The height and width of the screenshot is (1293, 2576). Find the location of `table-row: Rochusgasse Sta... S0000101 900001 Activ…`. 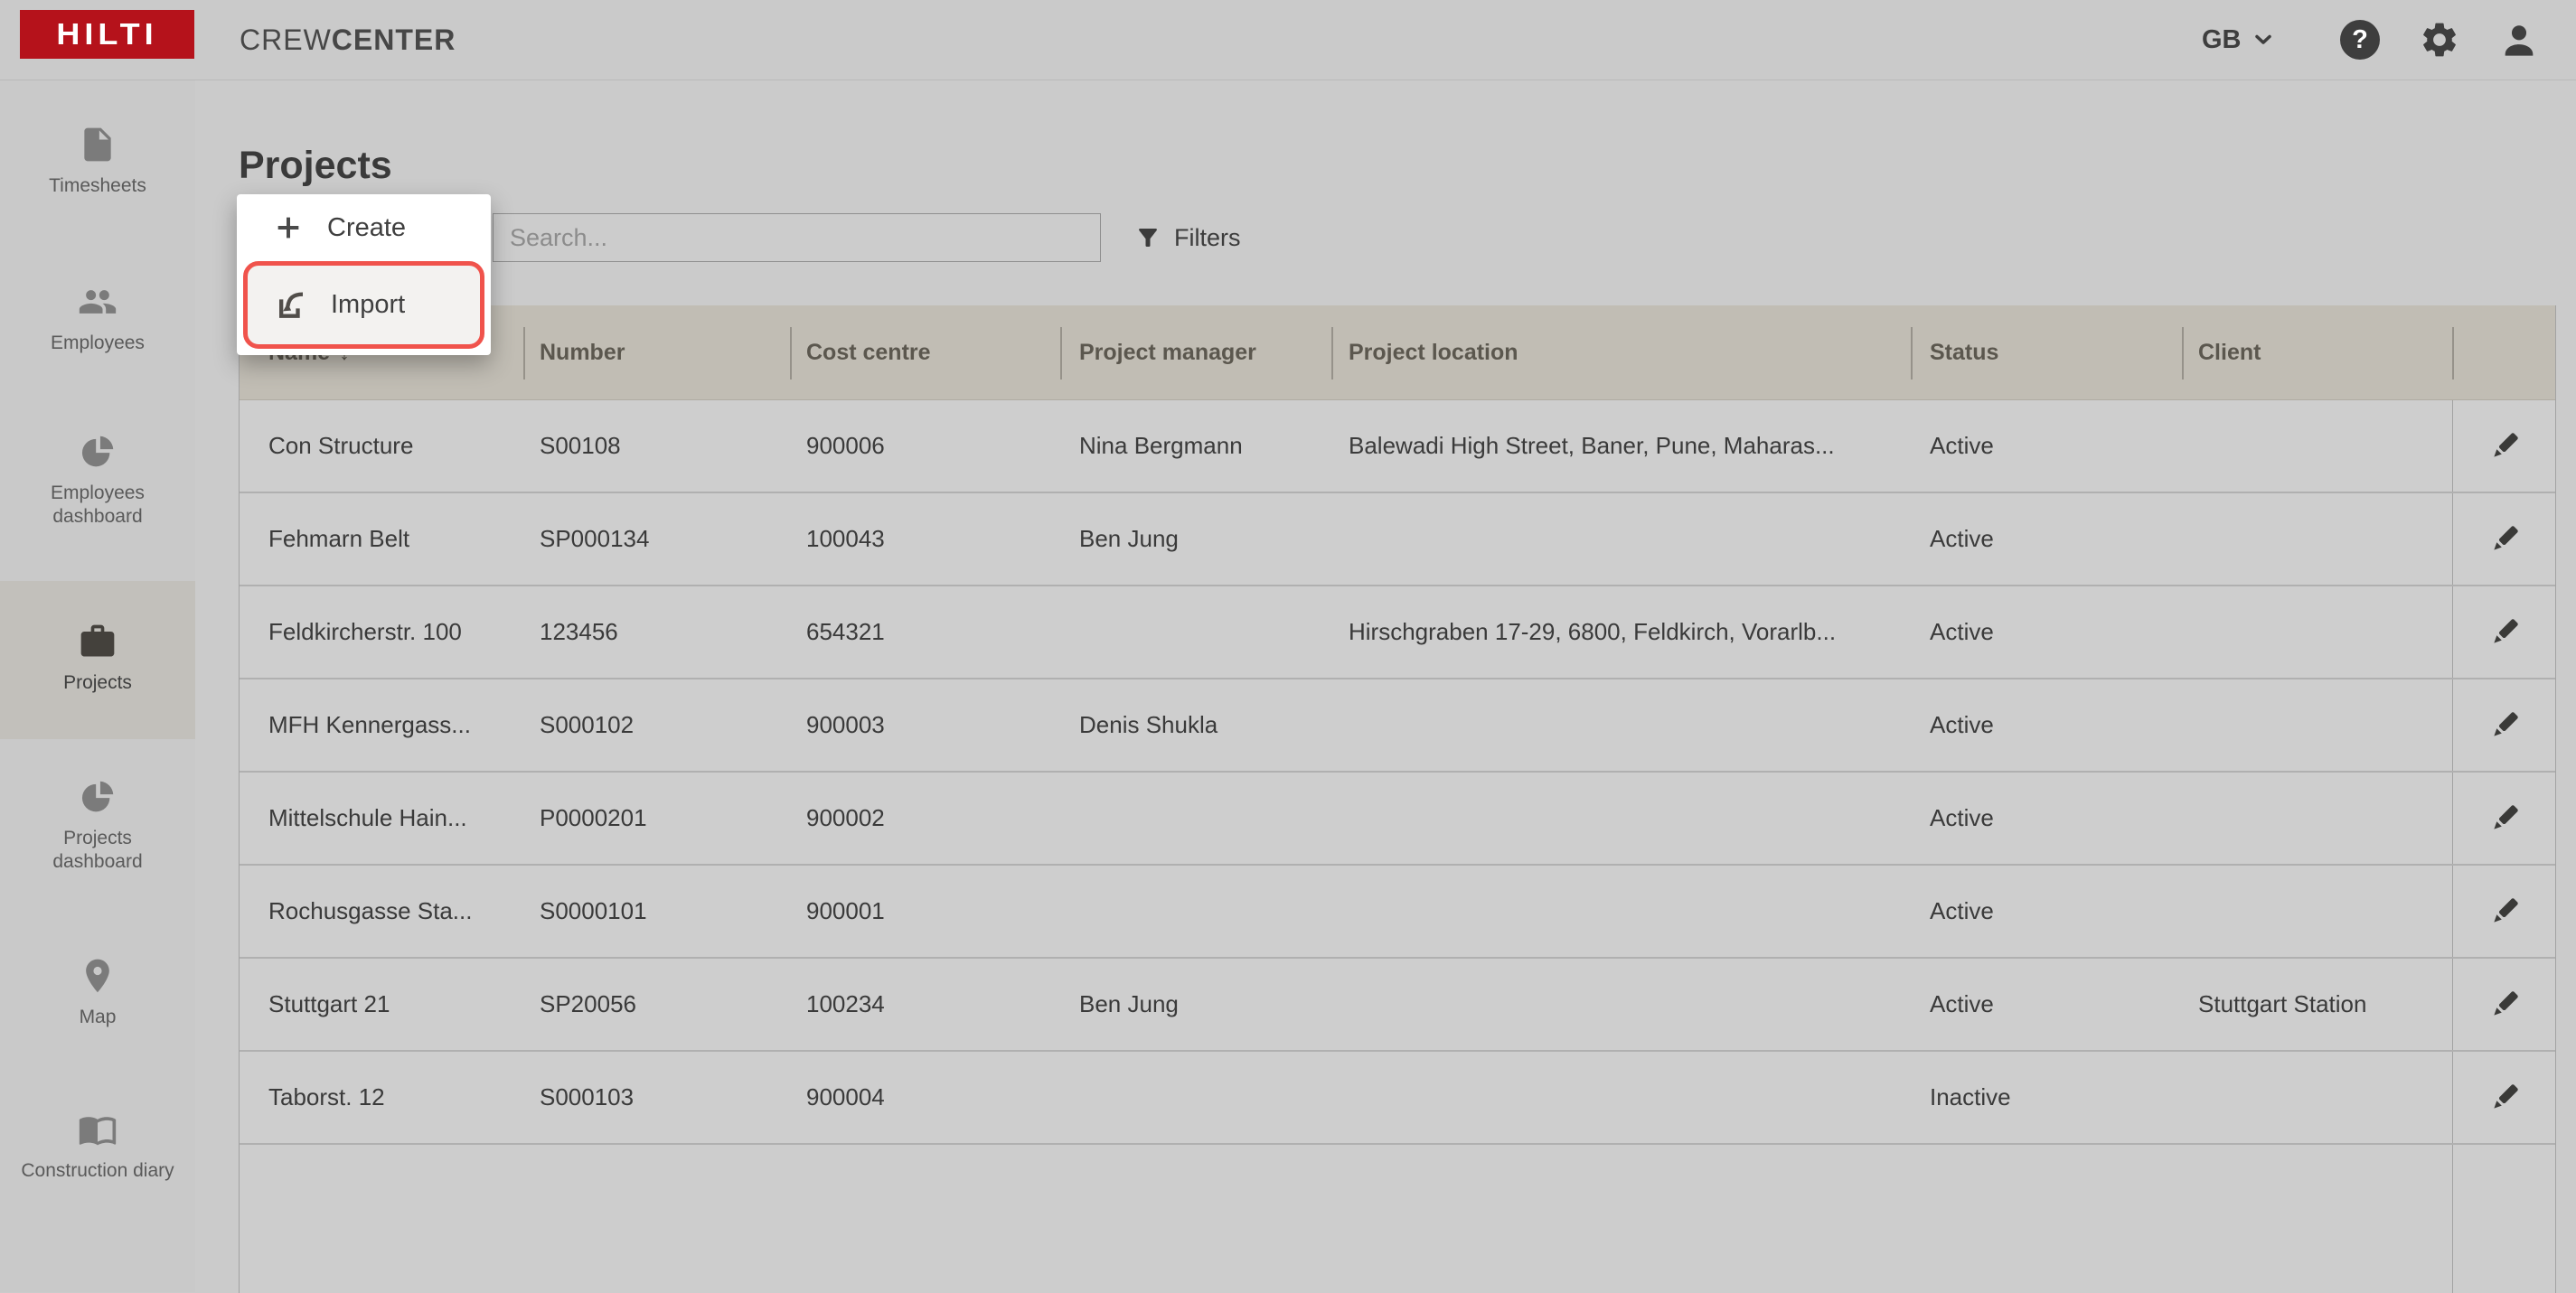

table-row: Rochusgasse Sta... S0000101 900001 Activ… is located at coordinates (1398, 912).